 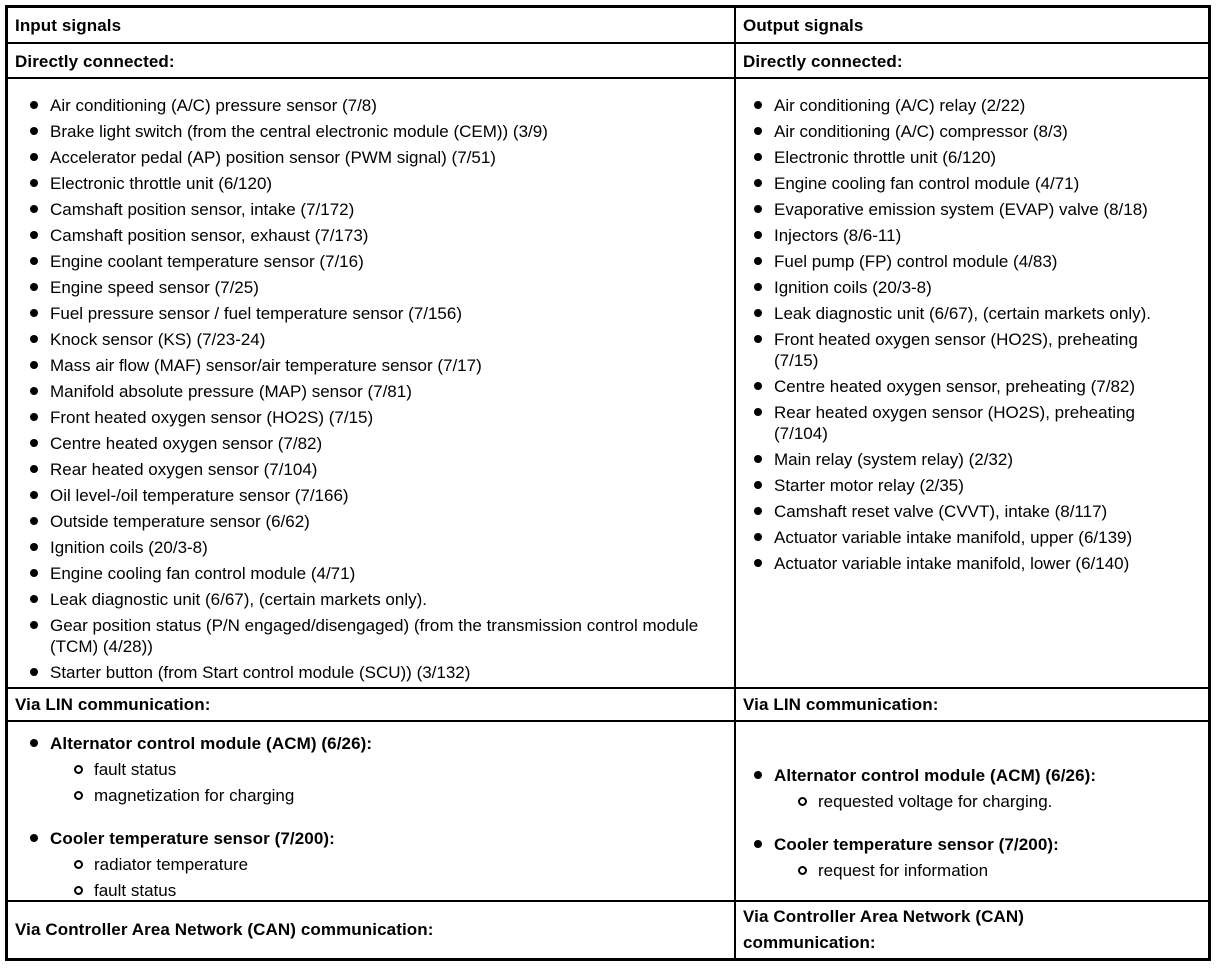 What do you see at coordinates (184, 469) in the screenshot?
I see `list-item-text: Rear heated oxygen sensor (7/104)` at bounding box center [184, 469].